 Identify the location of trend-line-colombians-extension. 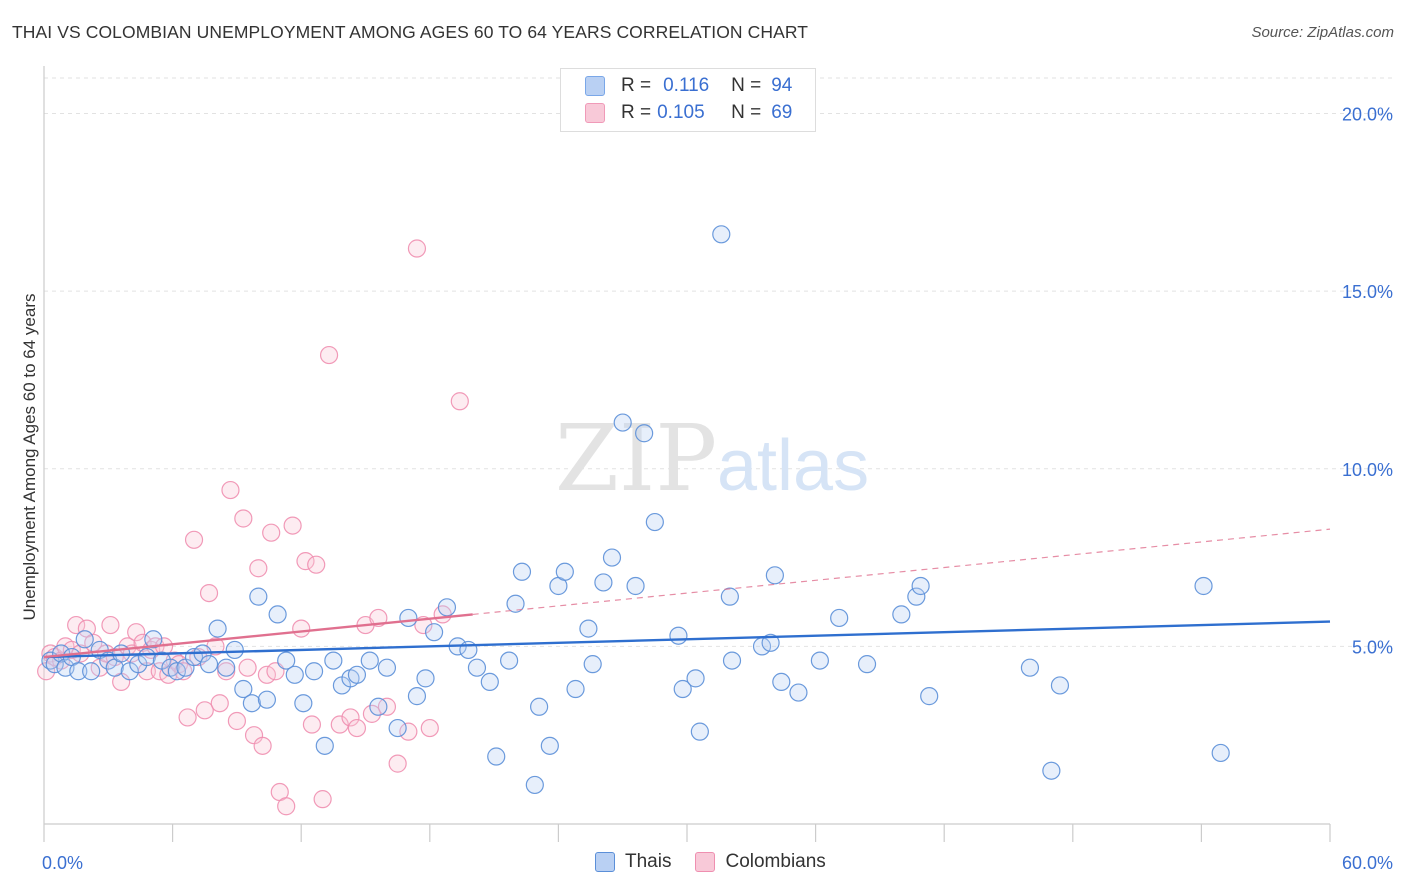
(901, 572).